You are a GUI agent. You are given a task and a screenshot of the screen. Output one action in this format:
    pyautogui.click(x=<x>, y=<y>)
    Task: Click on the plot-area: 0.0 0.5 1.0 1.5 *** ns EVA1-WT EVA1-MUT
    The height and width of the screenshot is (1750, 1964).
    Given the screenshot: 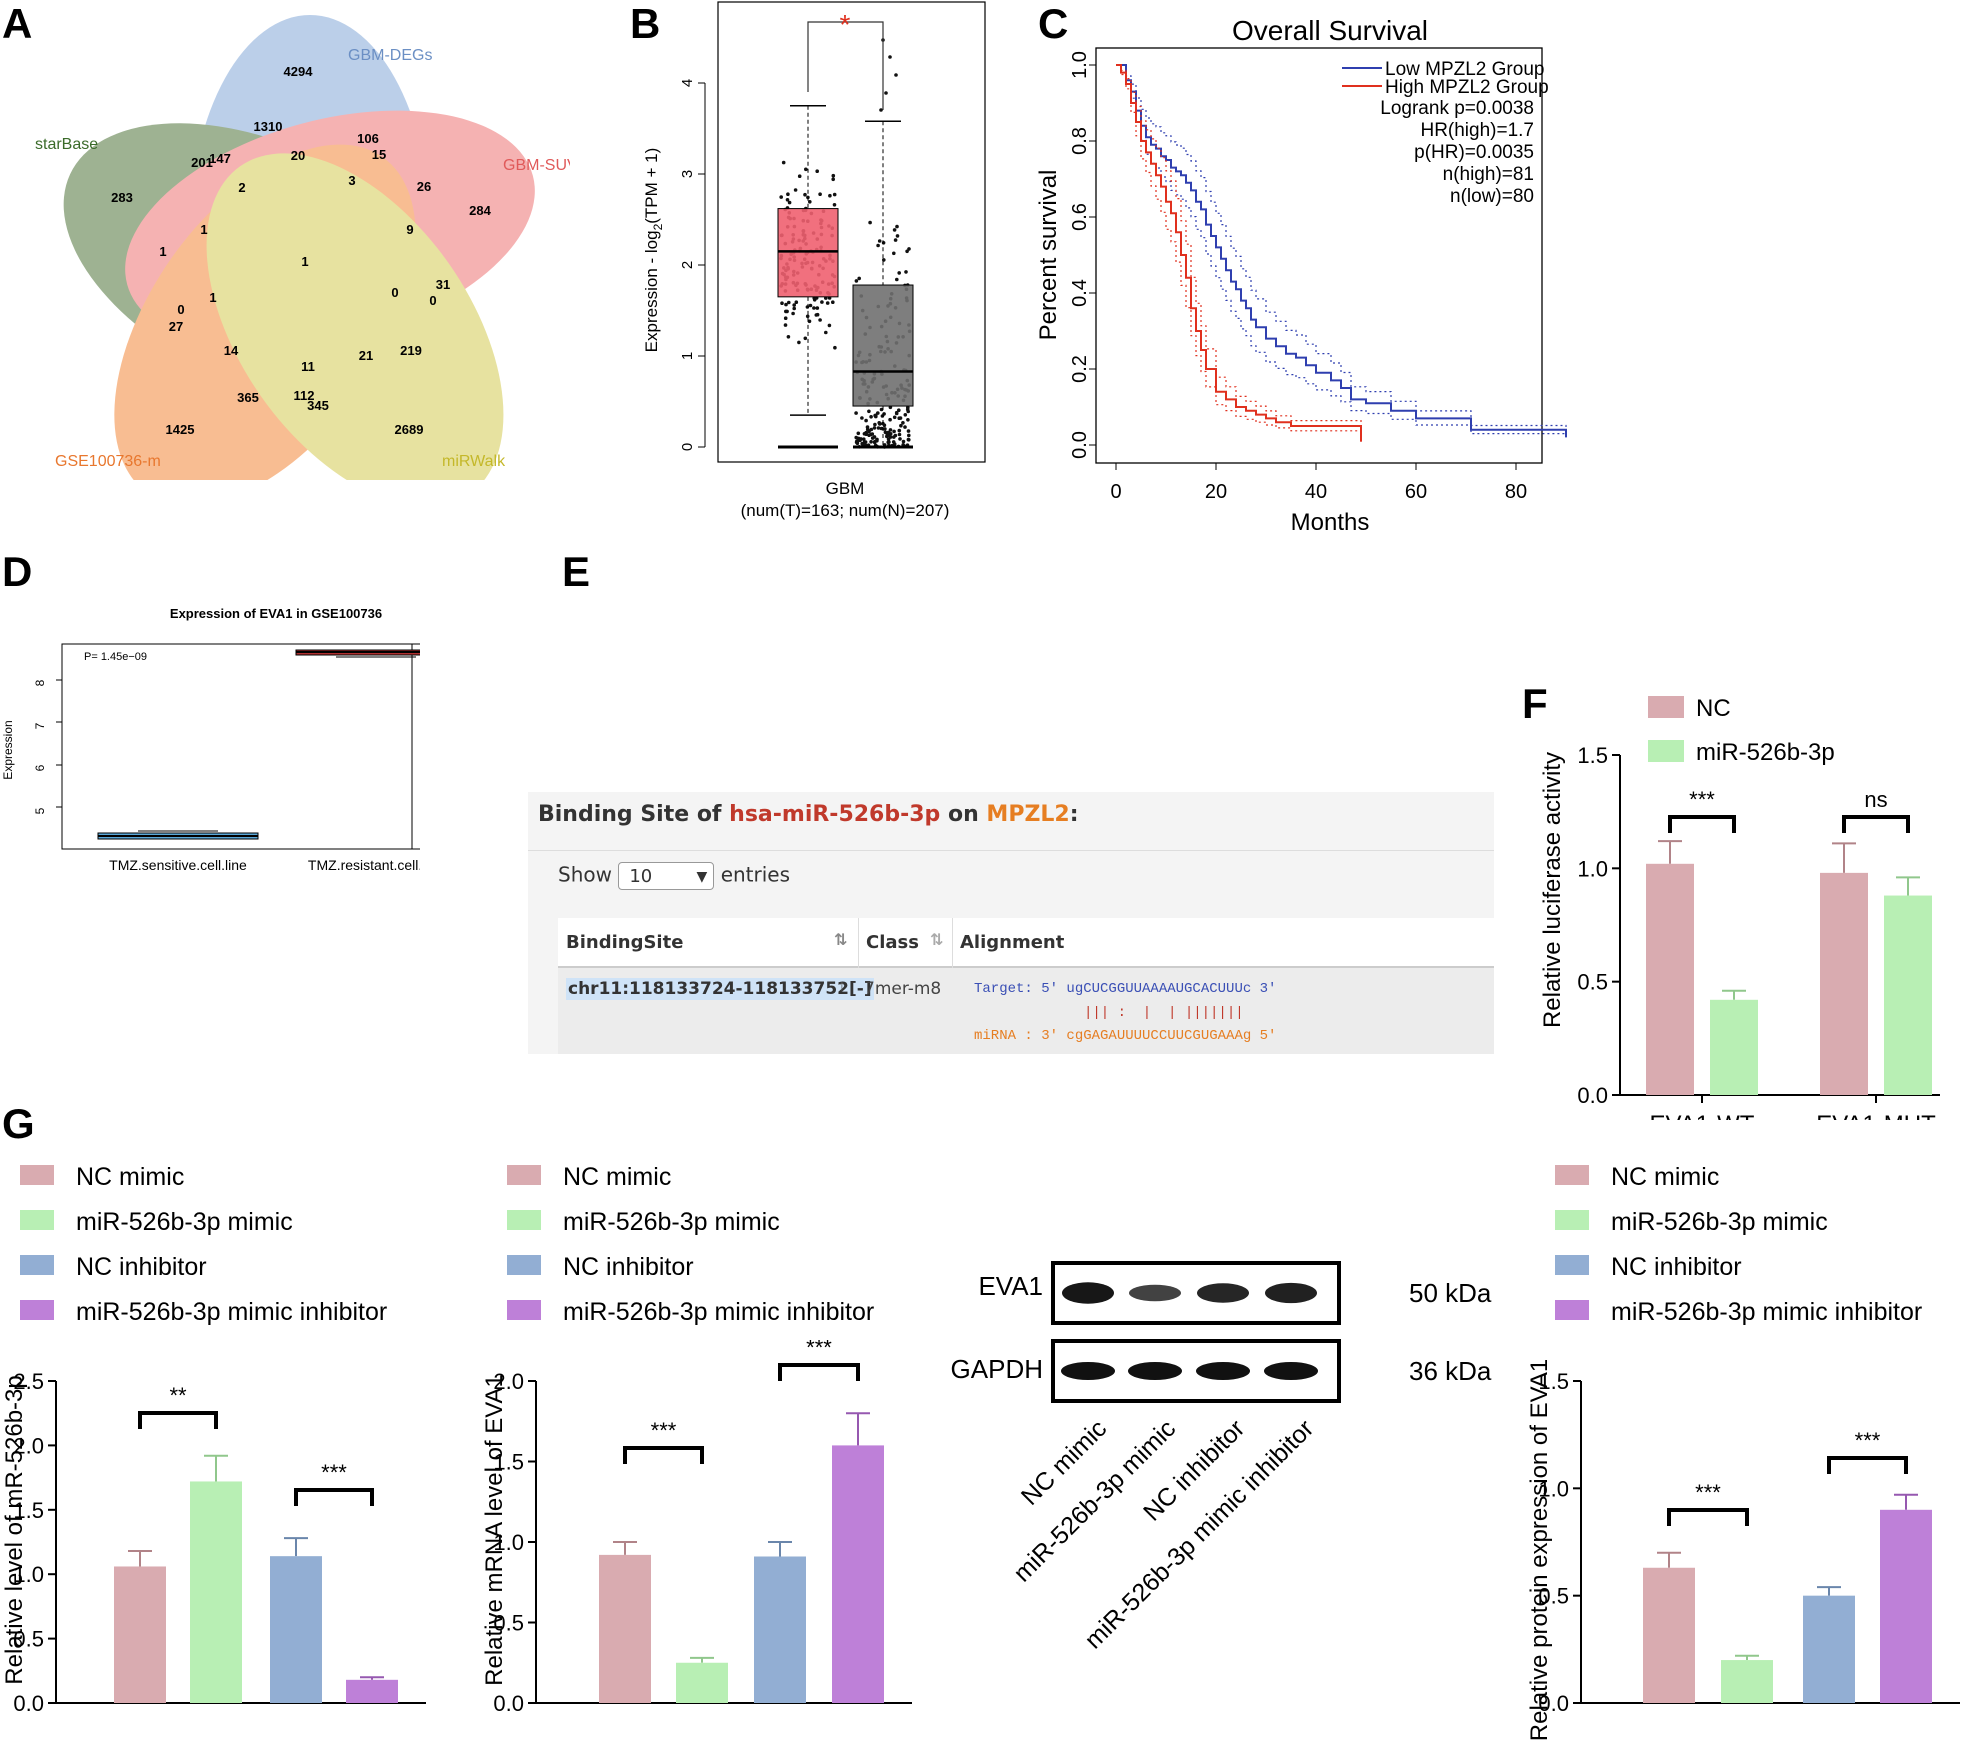 What is the action you would take?
    pyautogui.click(x=1758, y=931)
    